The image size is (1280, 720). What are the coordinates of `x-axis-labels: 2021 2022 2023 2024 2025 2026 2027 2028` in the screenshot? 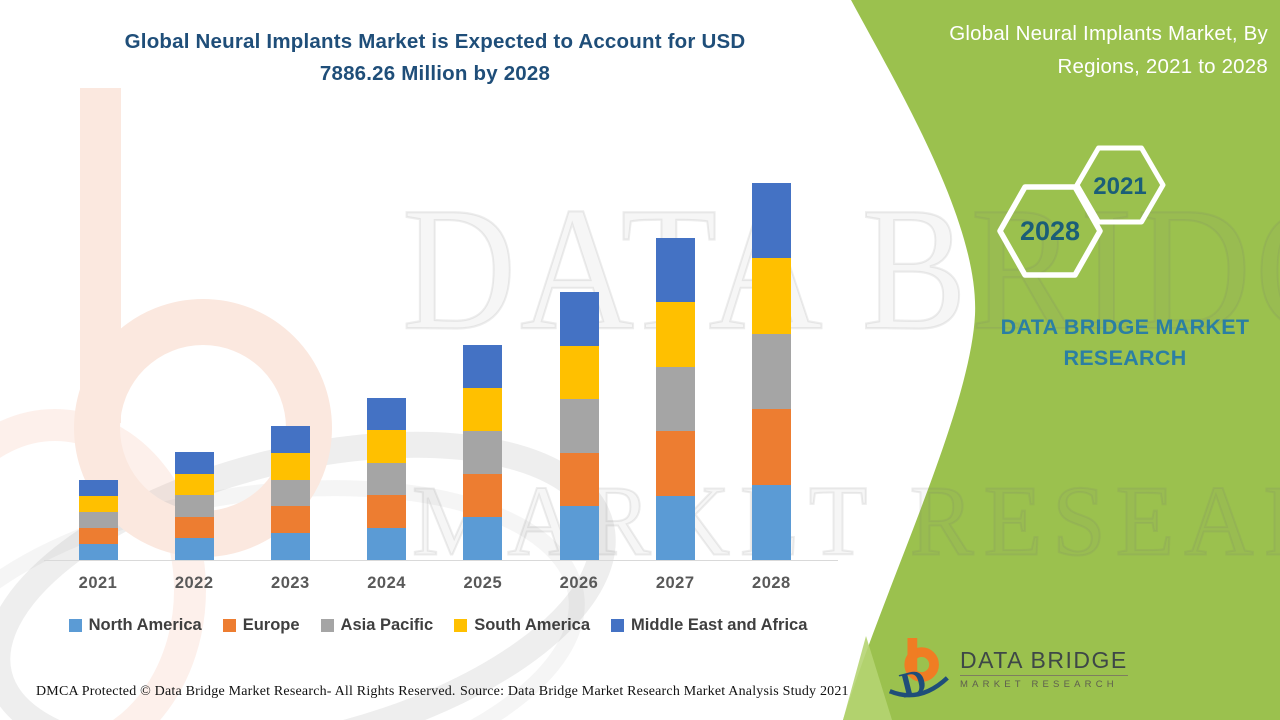 It's located at (436, 586).